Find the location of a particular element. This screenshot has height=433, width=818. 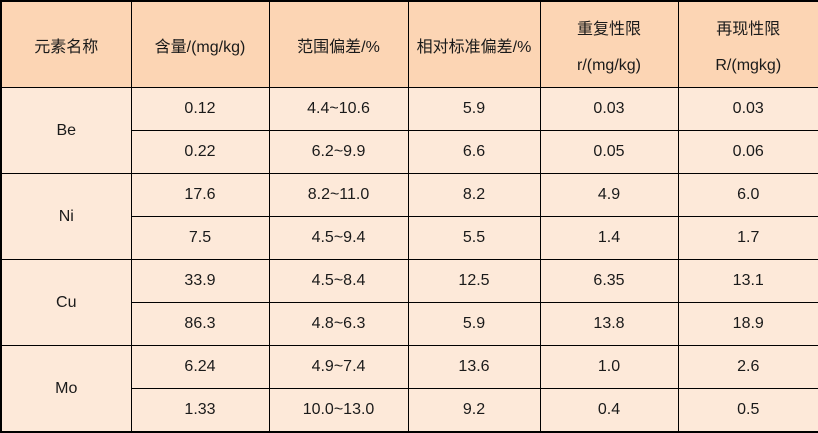

data-cell: 6.6 is located at coordinates (474, 152).